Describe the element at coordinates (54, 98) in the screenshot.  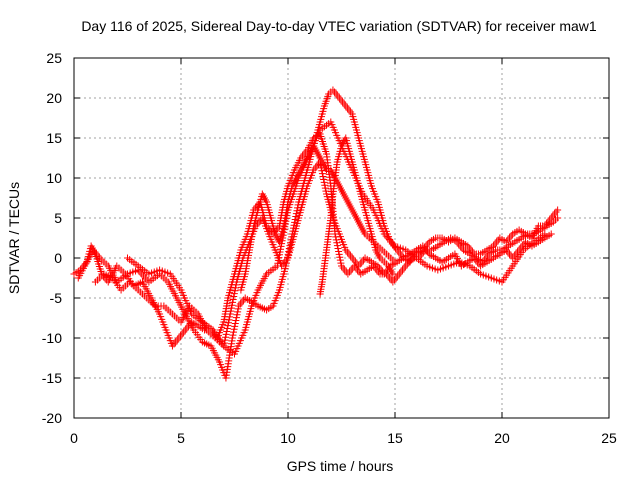
I see `y-tick-label: 20` at that location.